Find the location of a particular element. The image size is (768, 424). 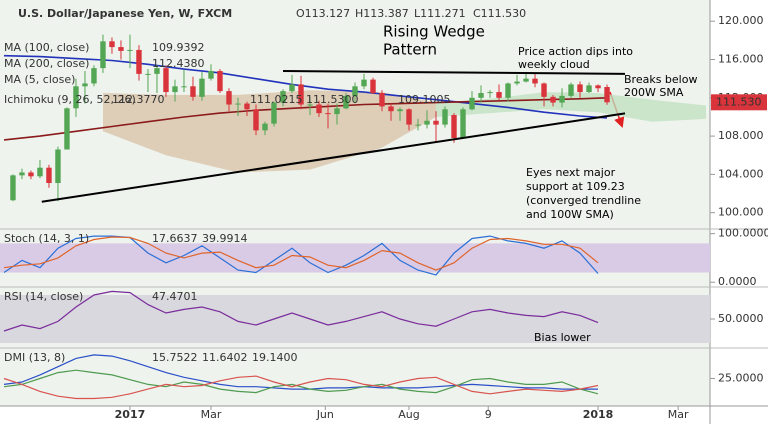

y-tick-label: 25.0000 is located at coordinates (741, 377).